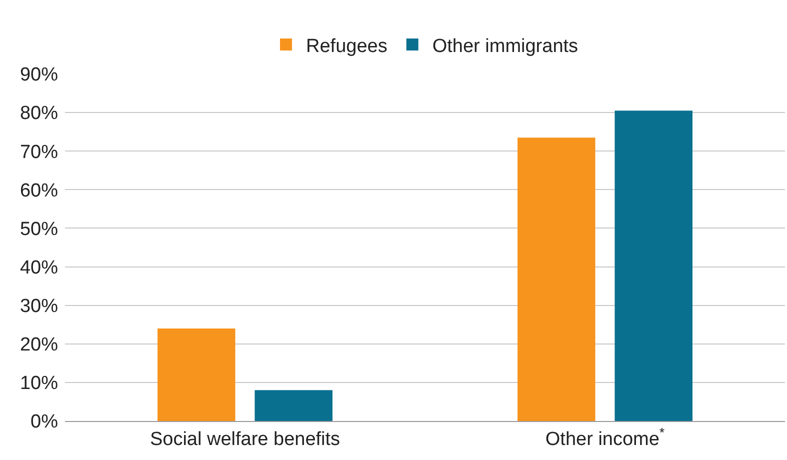  I want to click on y-tick-label: 50%, so click(39, 229).